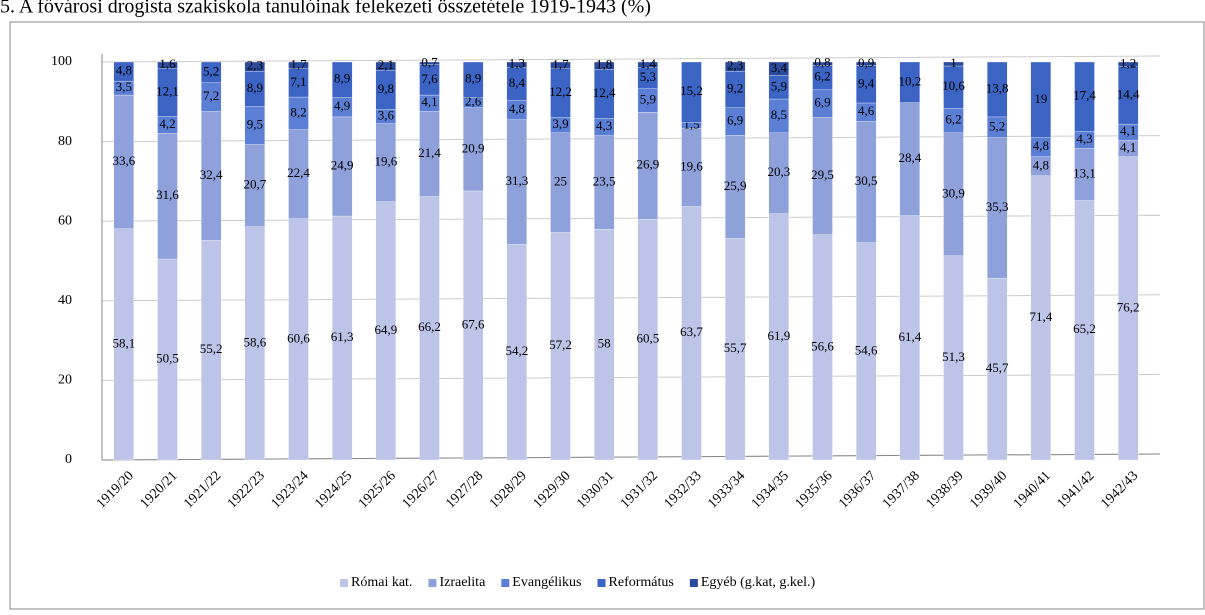 The height and width of the screenshot is (615, 1205). Describe the element at coordinates (65, 300) in the screenshot. I see `y-tick-label: 40` at that location.